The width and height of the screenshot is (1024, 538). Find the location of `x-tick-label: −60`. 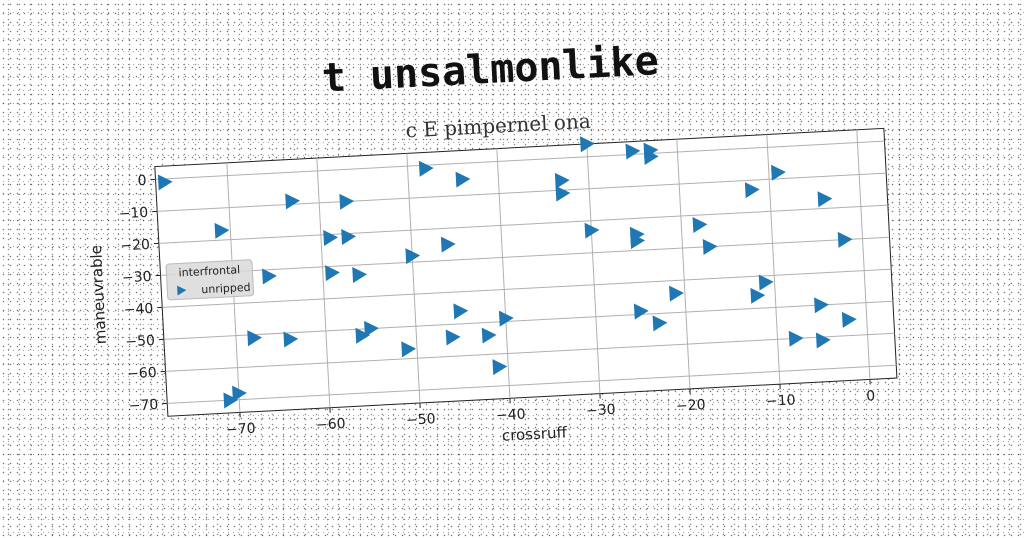

x-tick-label: −60 is located at coordinates (331, 425).